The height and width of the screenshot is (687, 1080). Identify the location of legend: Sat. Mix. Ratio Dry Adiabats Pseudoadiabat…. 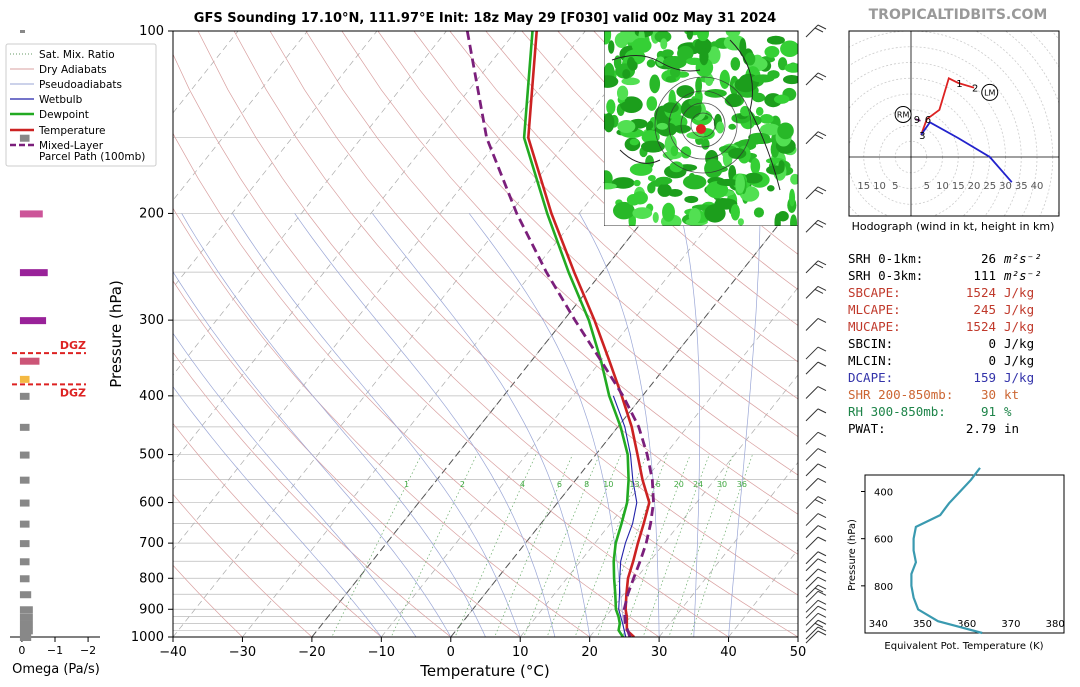
(81, 105).